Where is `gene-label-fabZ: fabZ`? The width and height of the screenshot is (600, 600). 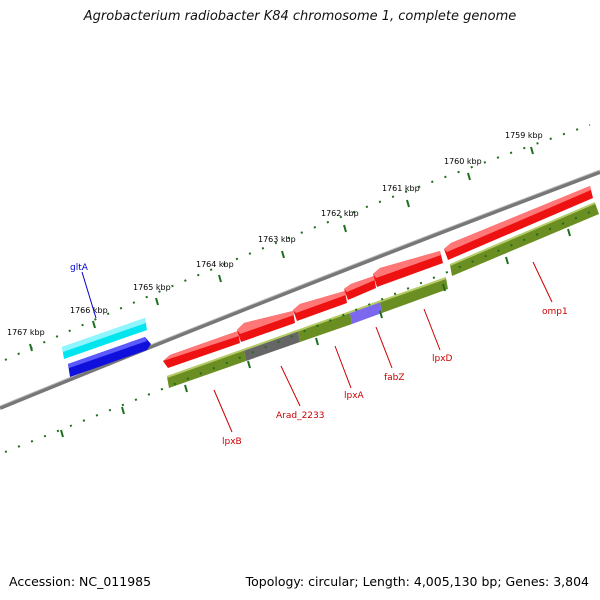
gene-label-fabZ: fabZ is located at coordinates (394, 378).